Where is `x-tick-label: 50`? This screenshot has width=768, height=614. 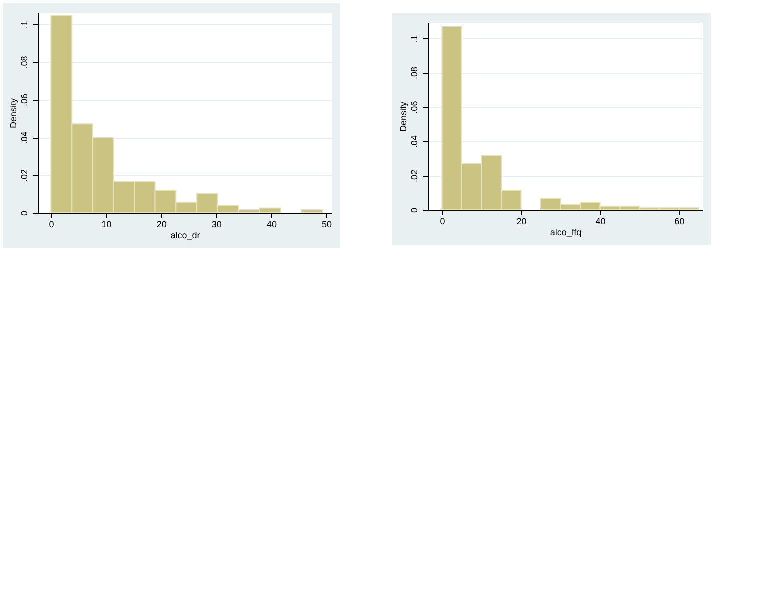
x-tick-label: 50 is located at coordinates (327, 225).